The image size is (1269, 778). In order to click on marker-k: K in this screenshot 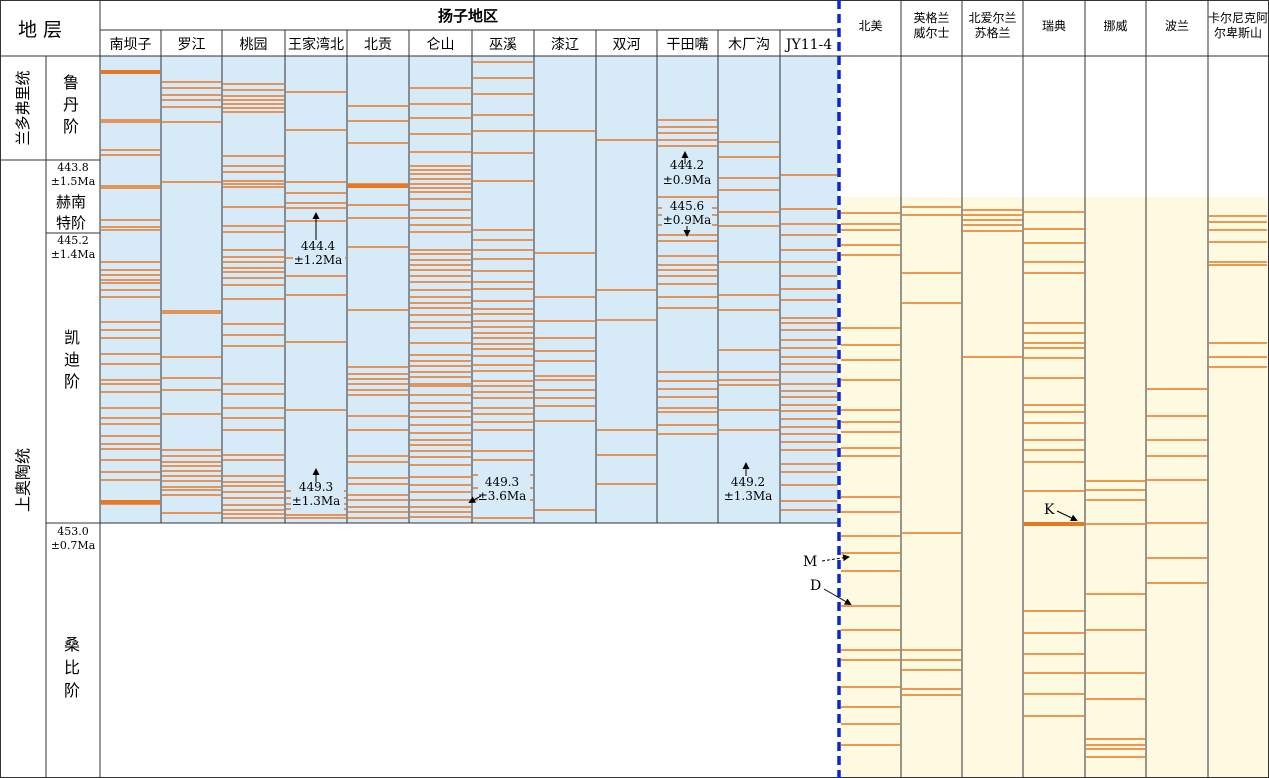, I will do `click(1049, 510)`.